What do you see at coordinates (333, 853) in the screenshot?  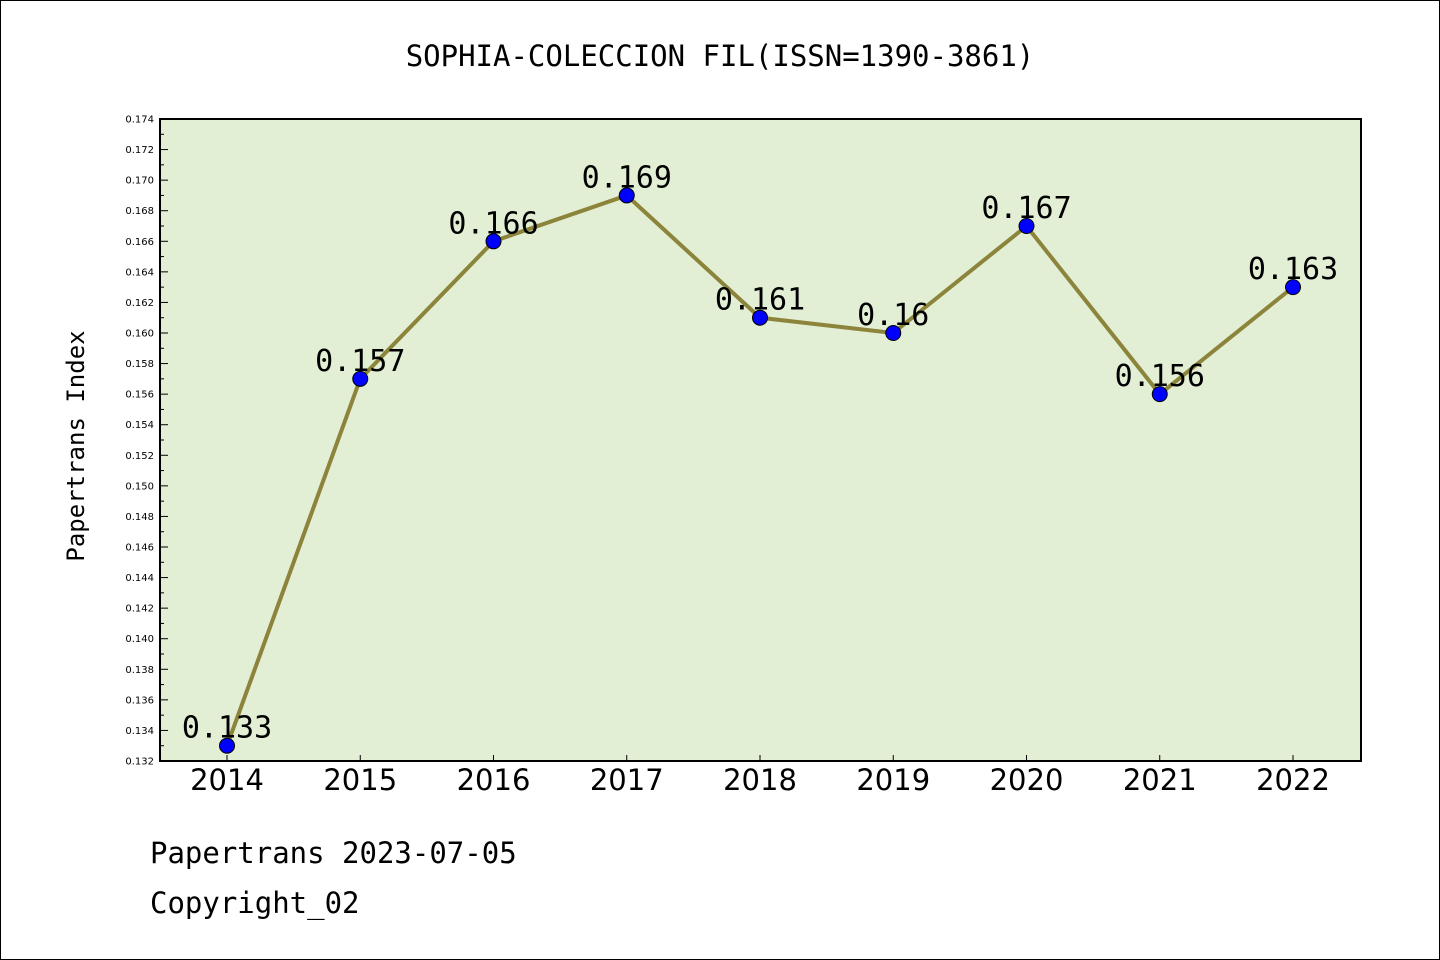 I see `footer-date: Papertrans 2023-07-05` at bounding box center [333, 853].